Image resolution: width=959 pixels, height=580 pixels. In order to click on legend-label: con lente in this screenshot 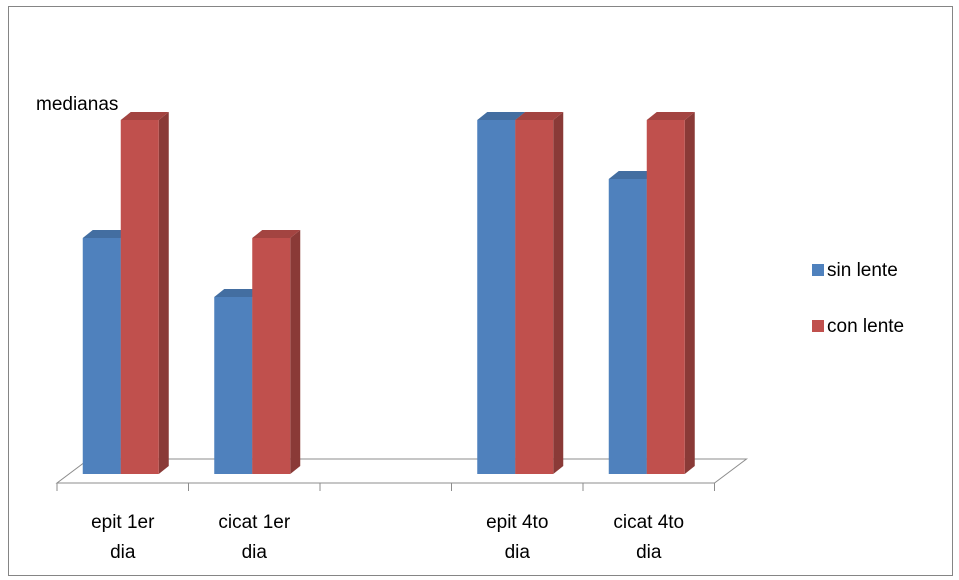, I will do `click(865, 326)`.